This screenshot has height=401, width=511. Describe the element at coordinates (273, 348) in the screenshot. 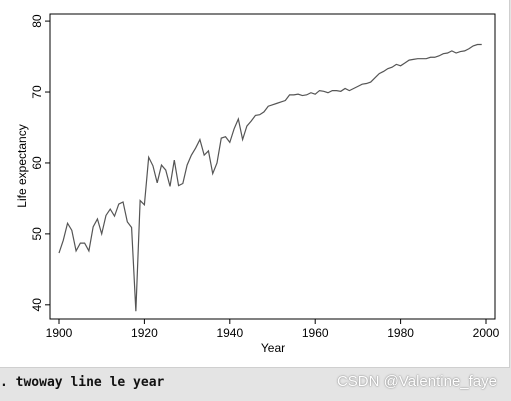

I see `x-axis-label: Year` at that location.